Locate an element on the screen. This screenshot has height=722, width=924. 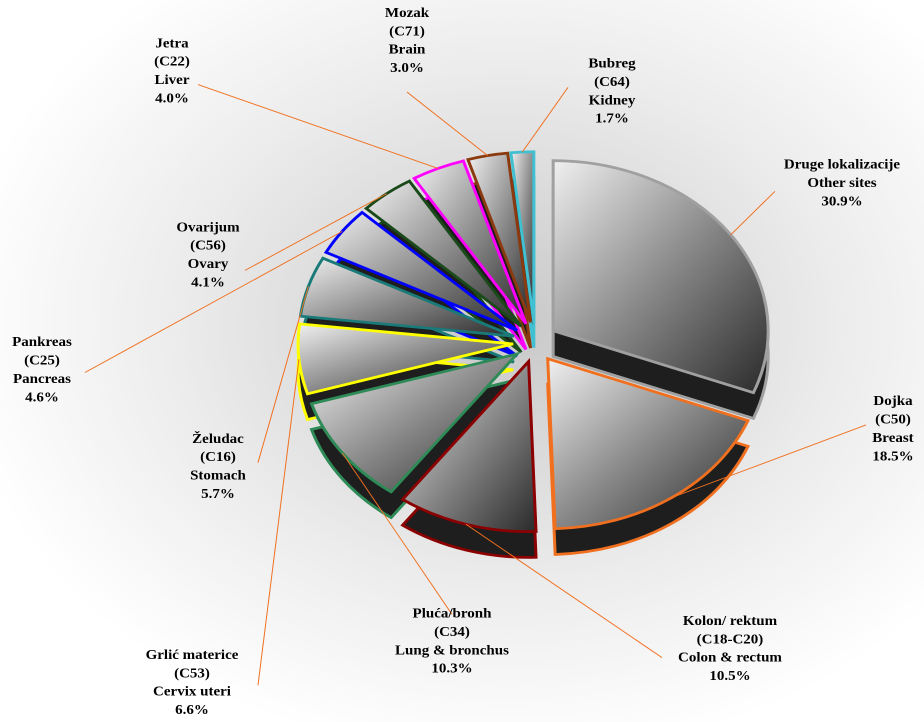
slice-label: Ovary is located at coordinates (209, 264).